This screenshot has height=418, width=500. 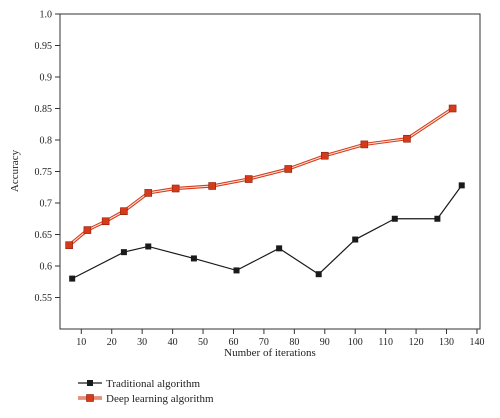 What do you see at coordinates (46, 78) in the screenshot?
I see `y-tick-label: 0.9` at bounding box center [46, 78].